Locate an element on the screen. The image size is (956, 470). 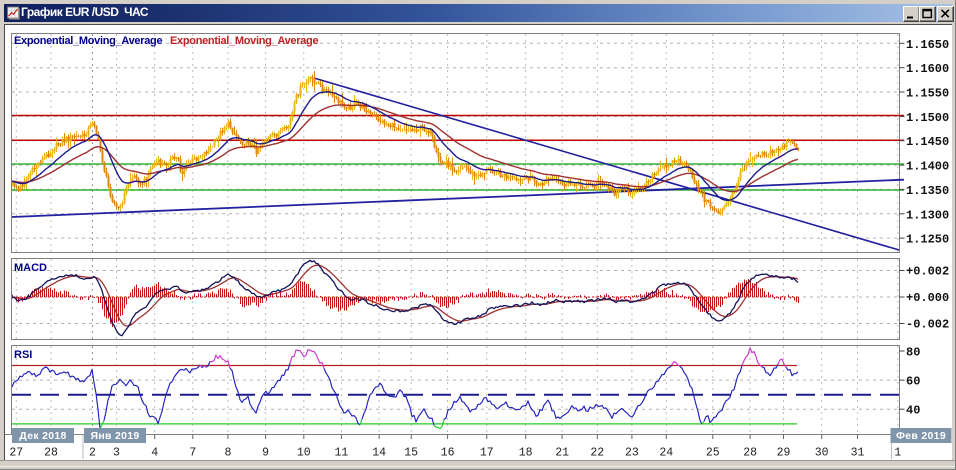
svg-text: 8 is located at coordinates (227, 453).